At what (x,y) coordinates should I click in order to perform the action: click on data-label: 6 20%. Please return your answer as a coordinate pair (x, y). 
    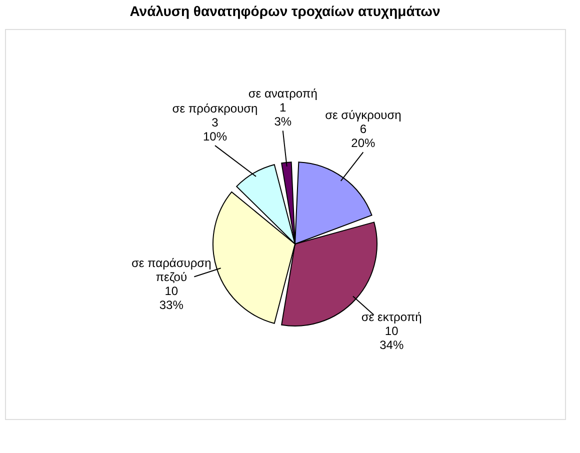
    Looking at the image, I should click on (363, 136).